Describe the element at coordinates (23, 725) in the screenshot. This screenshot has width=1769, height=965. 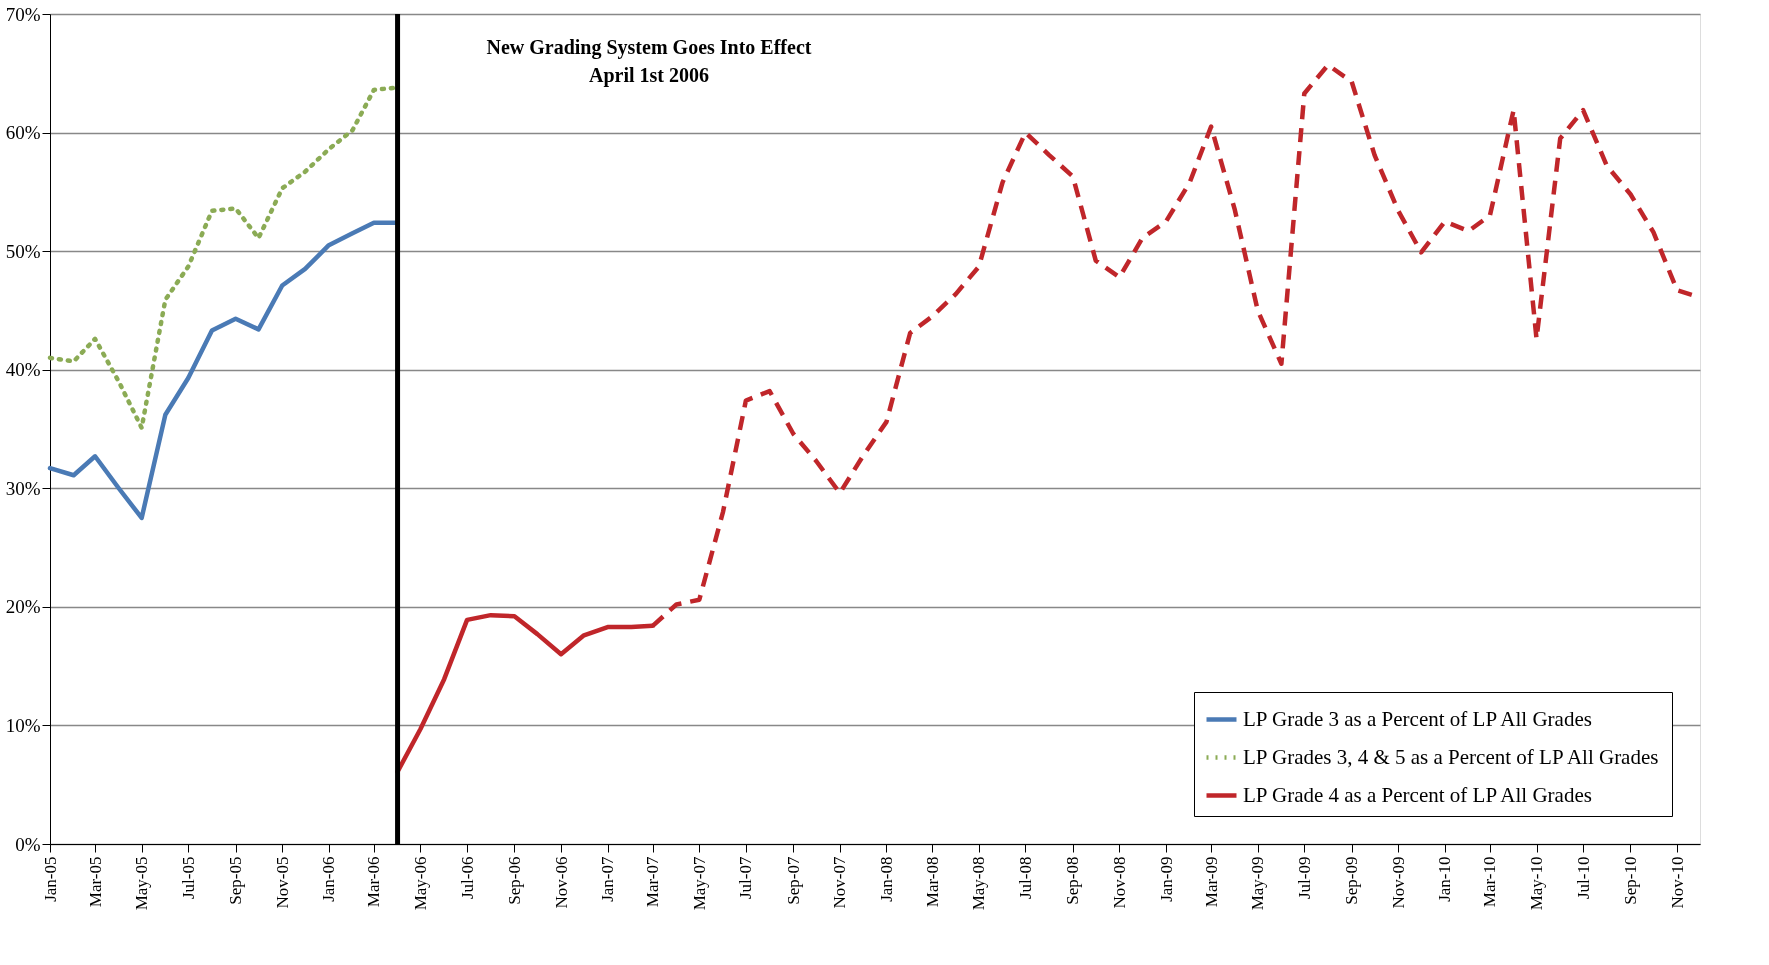
I see `y-tick-label: 10%` at that location.